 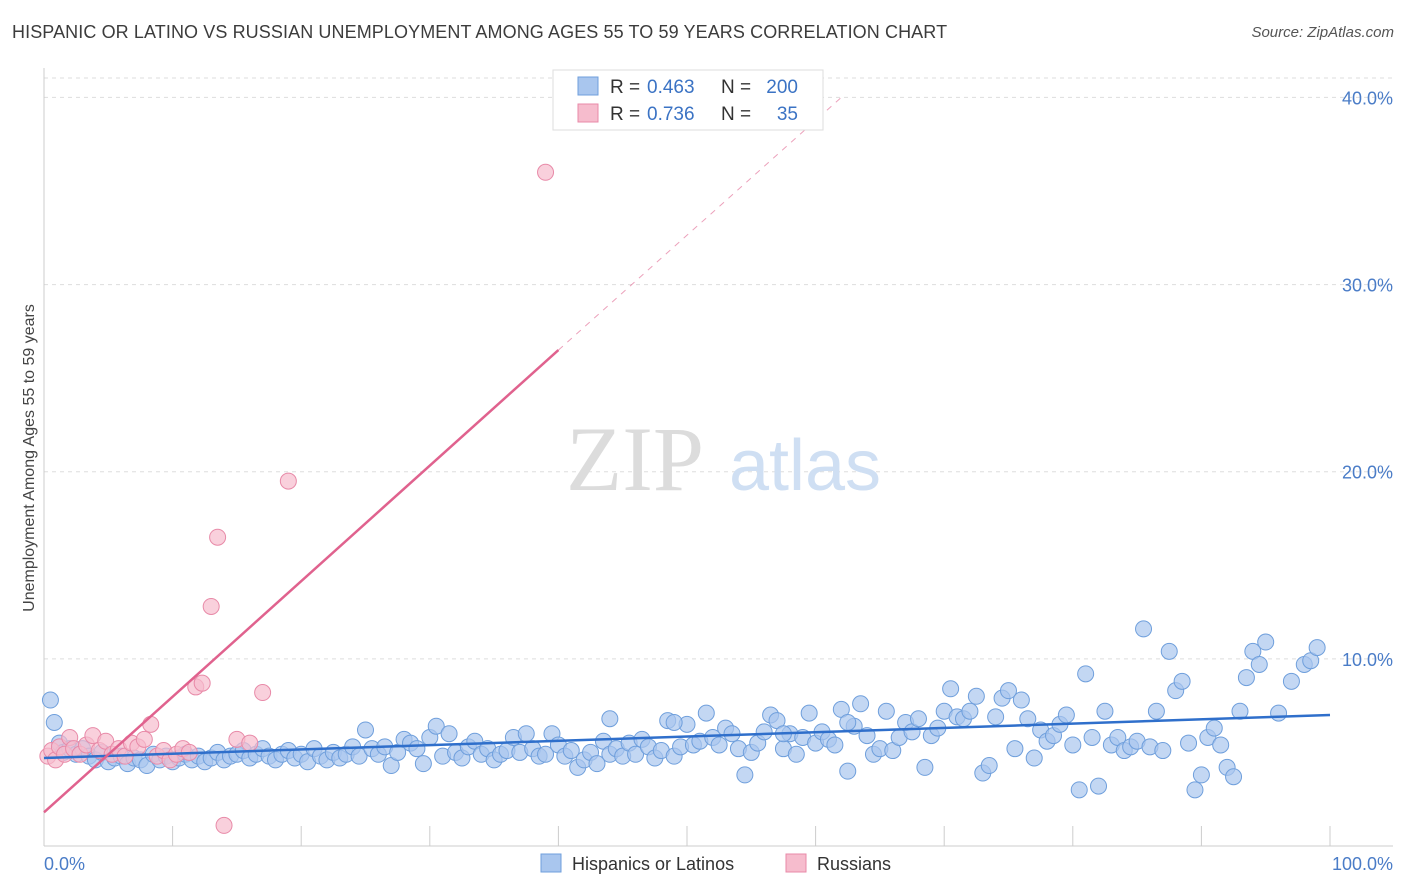 What do you see at coordinates (635, 459) in the screenshot?
I see `watermark-zip: ZIP` at bounding box center [635, 459].